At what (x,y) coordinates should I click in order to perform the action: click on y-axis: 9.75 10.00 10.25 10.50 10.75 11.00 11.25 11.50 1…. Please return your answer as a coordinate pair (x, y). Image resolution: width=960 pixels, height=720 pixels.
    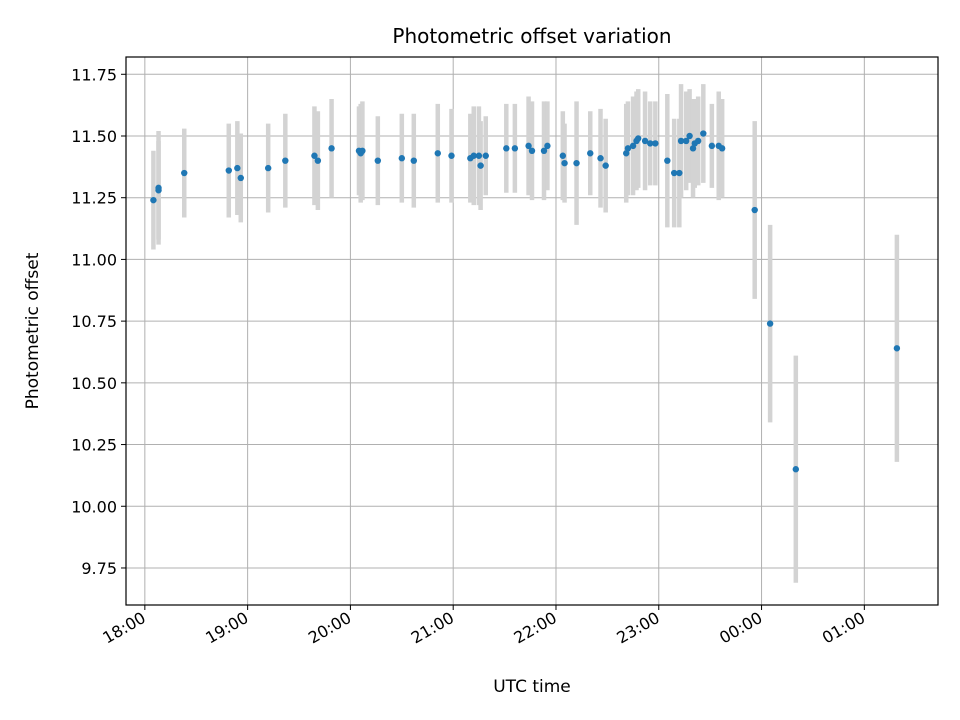
    Looking at the image, I should click on (98, 321).